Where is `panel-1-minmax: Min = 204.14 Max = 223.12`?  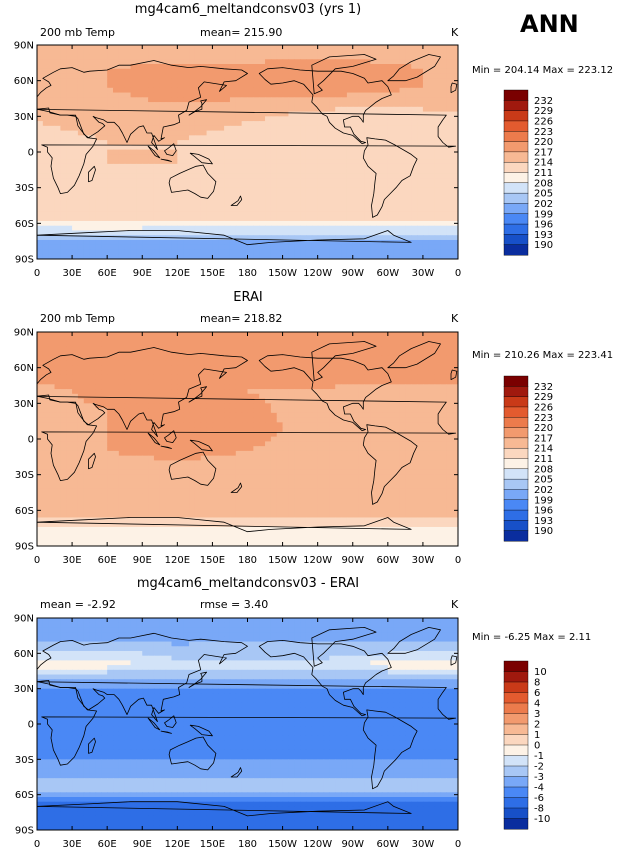 panel-1-minmax: Min = 204.14 Max = 223.12 is located at coordinates (543, 70).